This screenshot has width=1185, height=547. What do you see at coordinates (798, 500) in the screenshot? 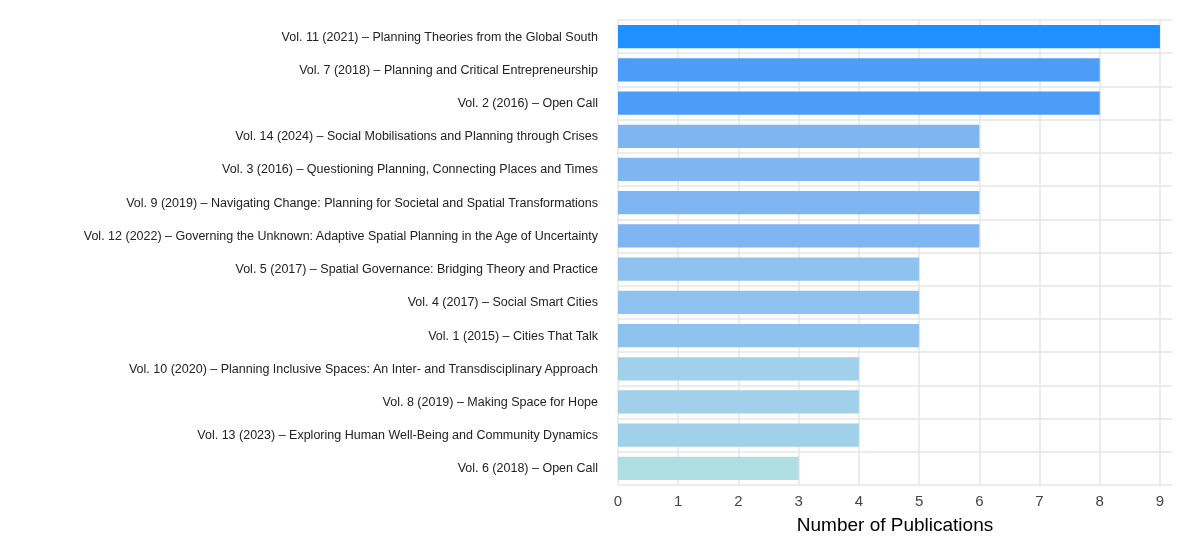
I see `x-tick-label: 3` at bounding box center [798, 500].